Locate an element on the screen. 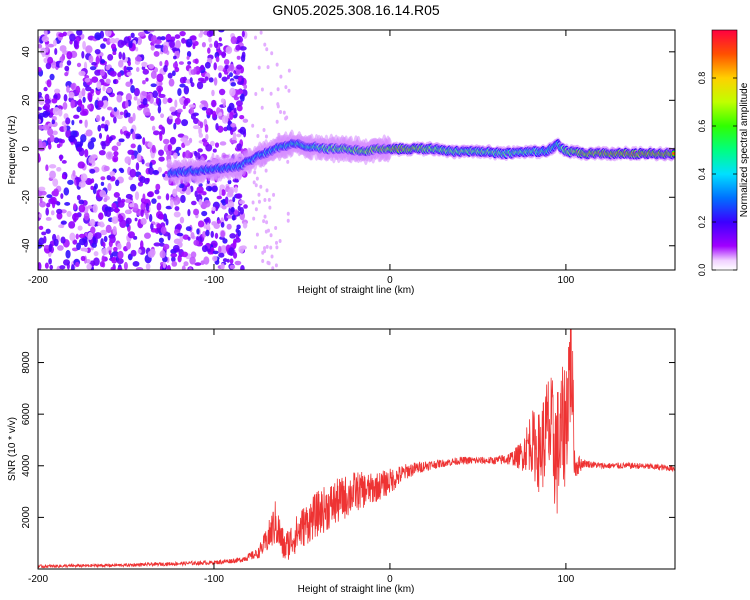 This screenshot has height=600, width=750. x-tick-label: -200 is located at coordinates (38, 579).